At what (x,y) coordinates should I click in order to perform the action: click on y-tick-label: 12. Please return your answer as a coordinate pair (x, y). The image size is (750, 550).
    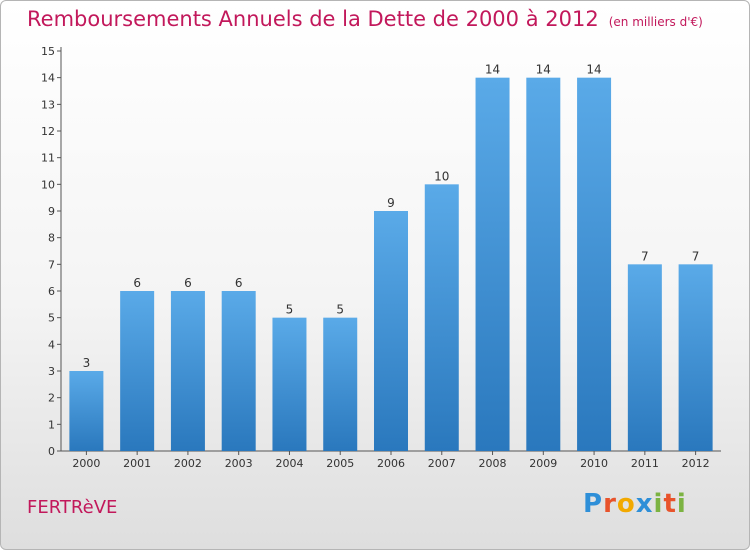
    Looking at the image, I should click on (48, 131).